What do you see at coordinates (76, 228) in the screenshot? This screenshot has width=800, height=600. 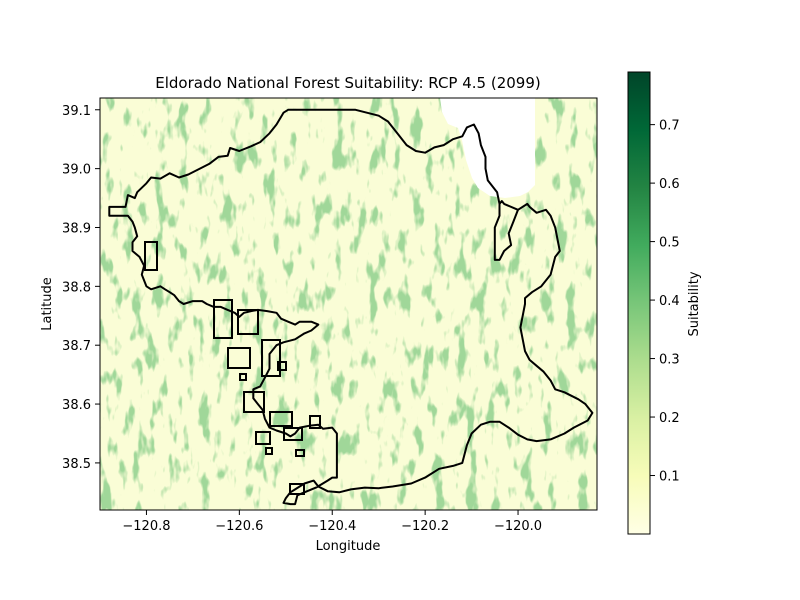 I see `y-tick-label: 38.9` at bounding box center [76, 228].